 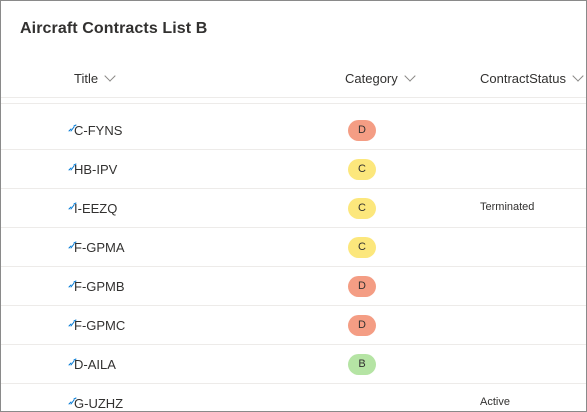 What do you see at coordinates (95, 364) in the screenshot?
I see `row-title-link: D-AILA` at bounding box center [95, 364].